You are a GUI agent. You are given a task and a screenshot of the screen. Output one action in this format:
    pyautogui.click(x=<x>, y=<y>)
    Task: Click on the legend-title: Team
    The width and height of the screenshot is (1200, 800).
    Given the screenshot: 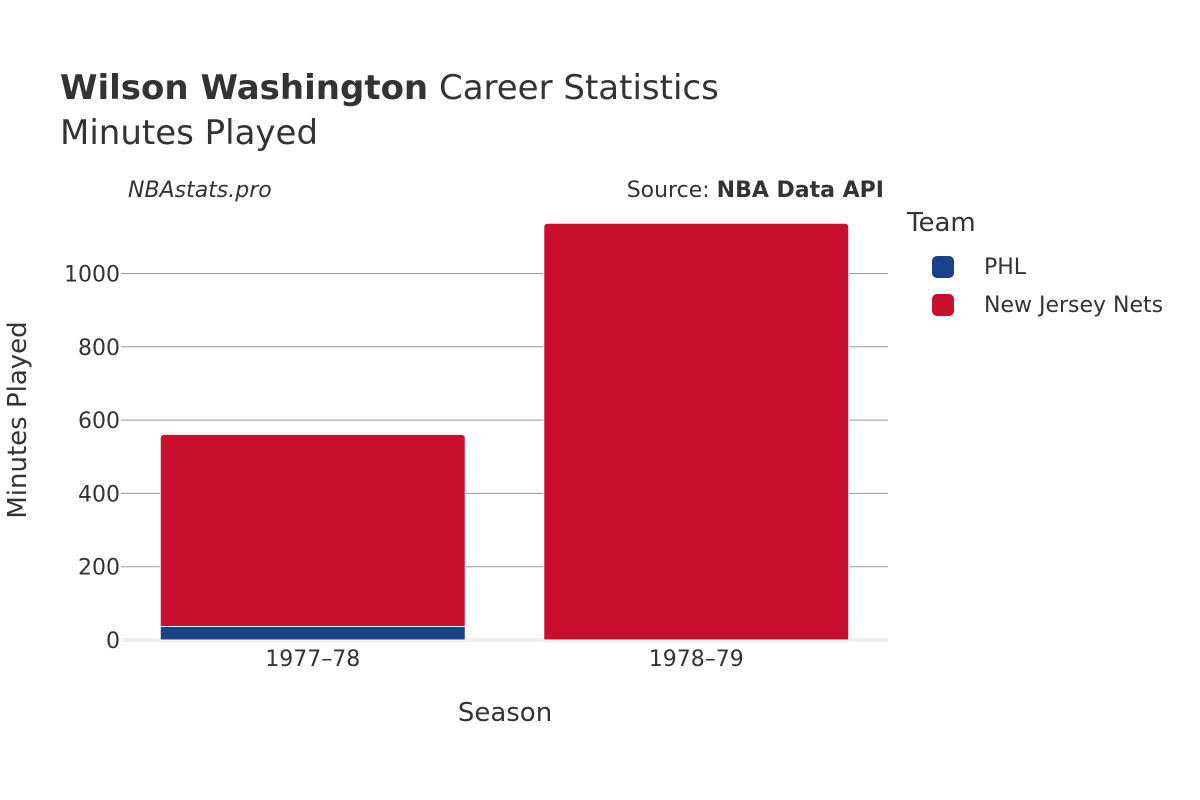 What is the action you would take?
    pyautogui.click(x=941, y=223)
    